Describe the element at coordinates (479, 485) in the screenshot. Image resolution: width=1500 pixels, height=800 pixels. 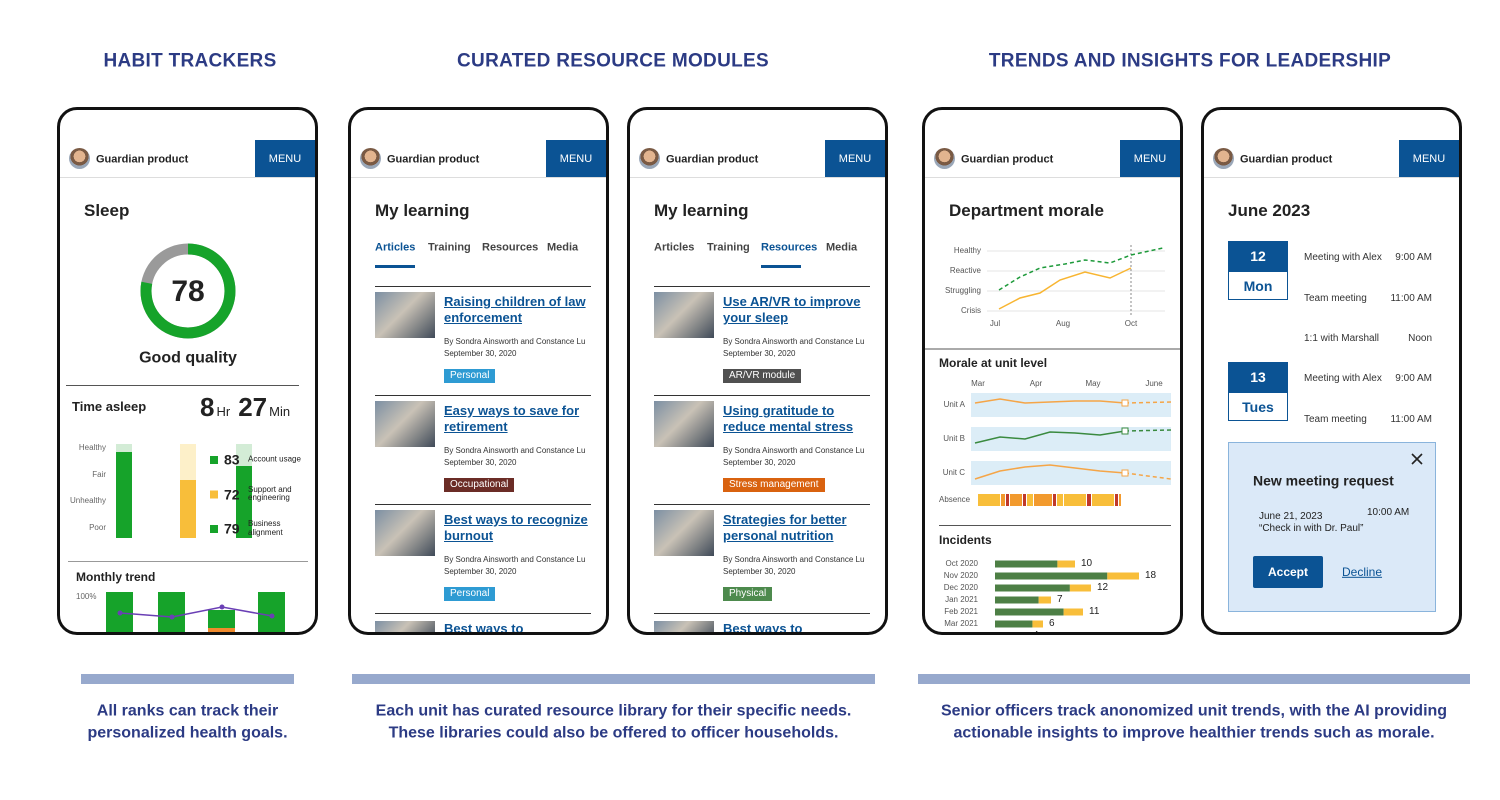
I see `article-tag: Occupational` at that location.